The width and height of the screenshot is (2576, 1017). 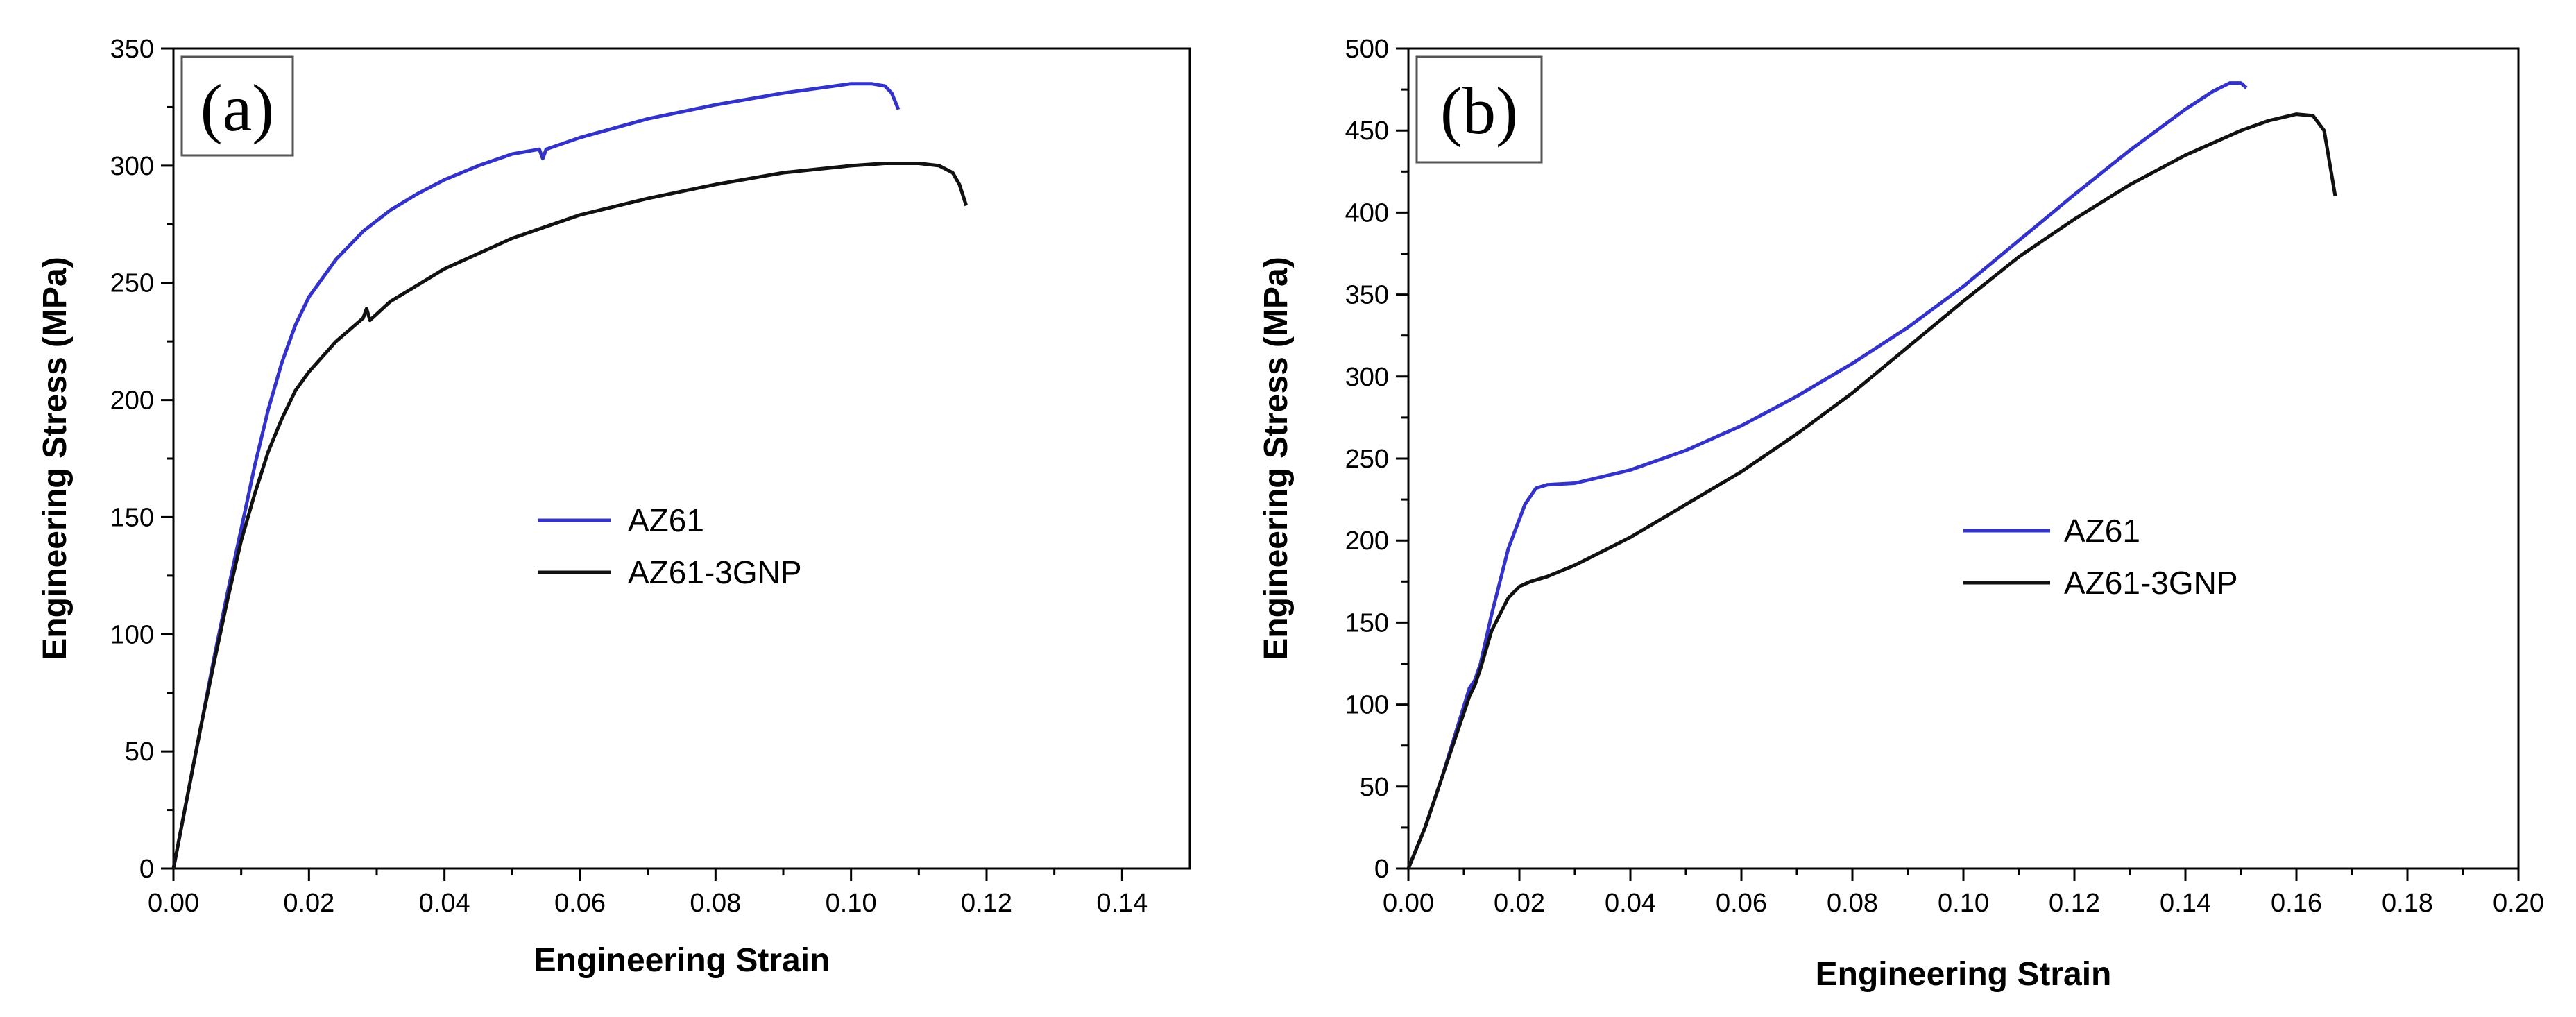 What do you see at coordinates (2296, 903) in the screenshot?
I see `x-tick-label: 0.16` at bounding box center [2296, 903].